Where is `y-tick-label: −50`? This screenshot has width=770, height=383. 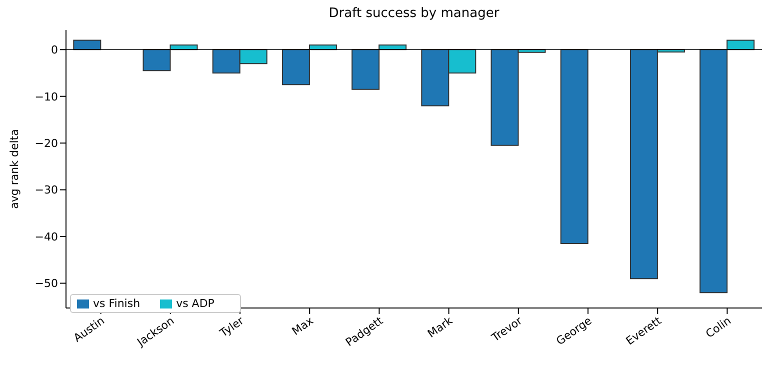
y-tick-label: −50 is located at coordinates (46, 283).